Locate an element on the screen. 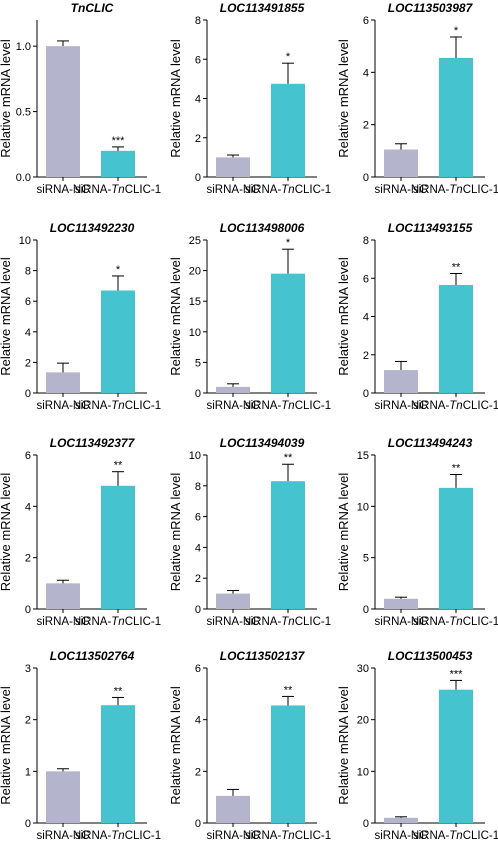 This screenshot has width=498, height=847. chart-title: LOC113502764 is located at coordinates (92, 656).